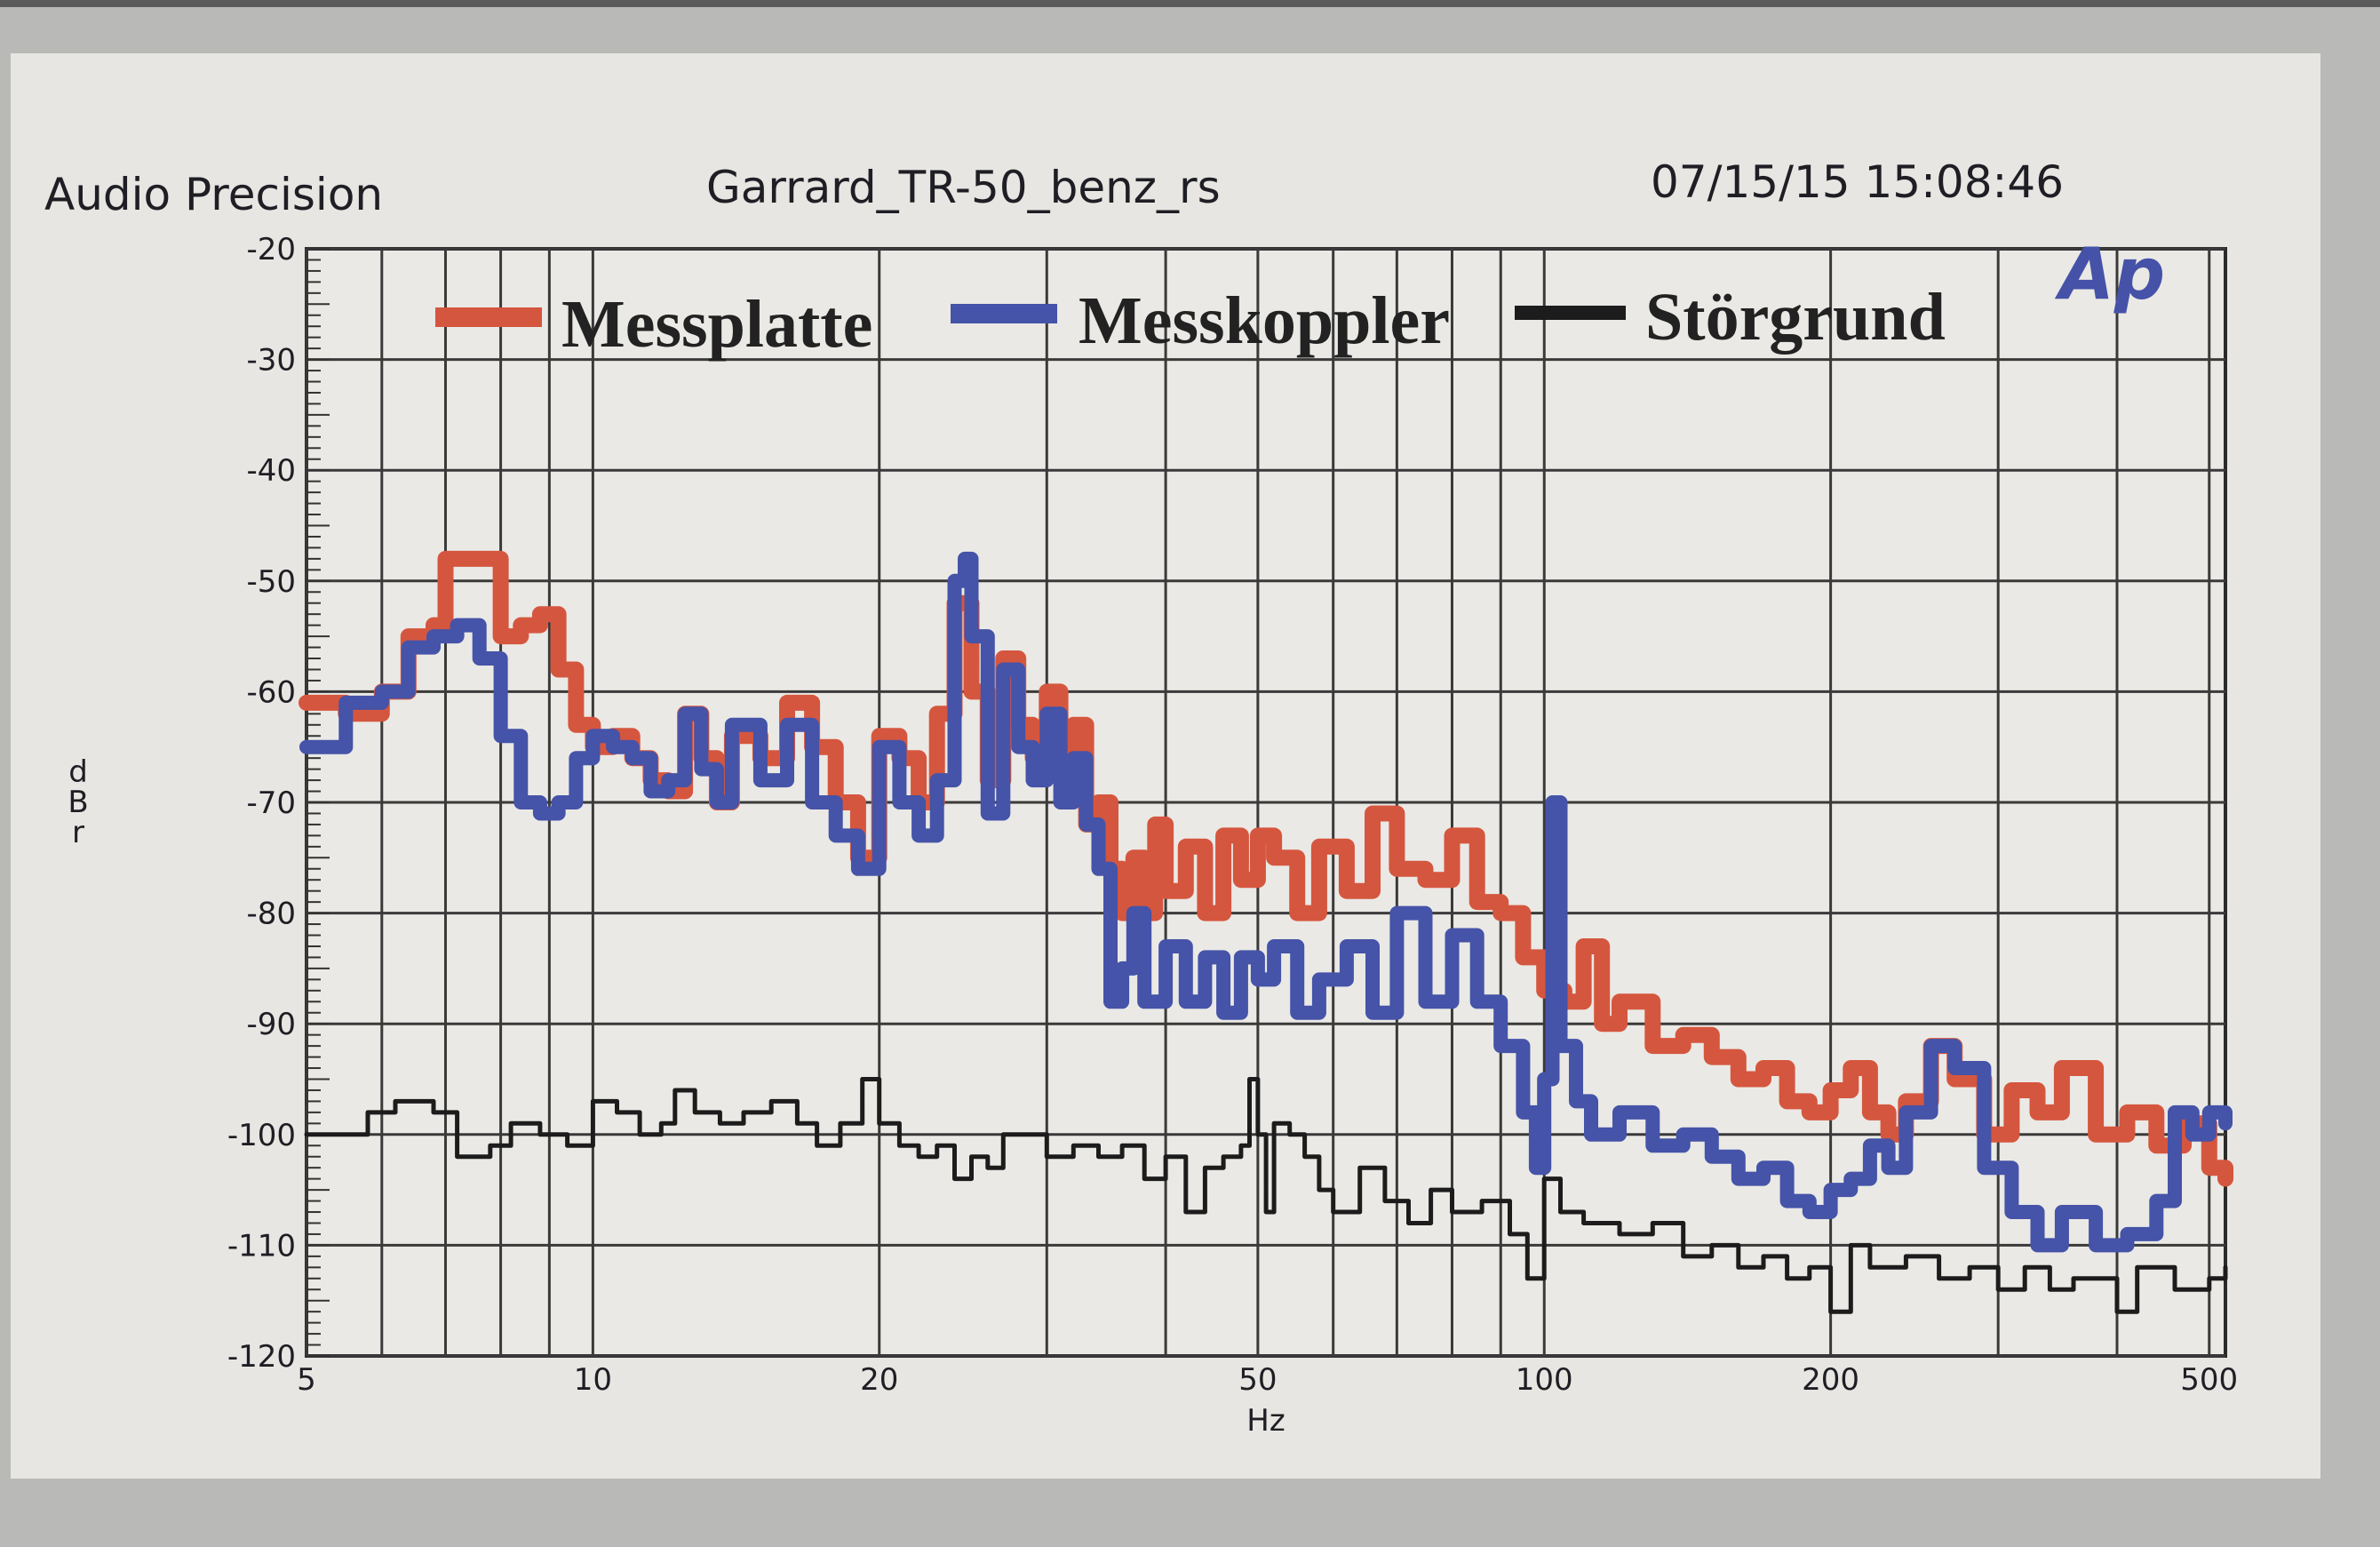 This screenshot has height=1547, width=2380. Describe the element at coordinates (716, 324) in the screenshot. I see `legend-label-messplatte: Messplatte` at that location.